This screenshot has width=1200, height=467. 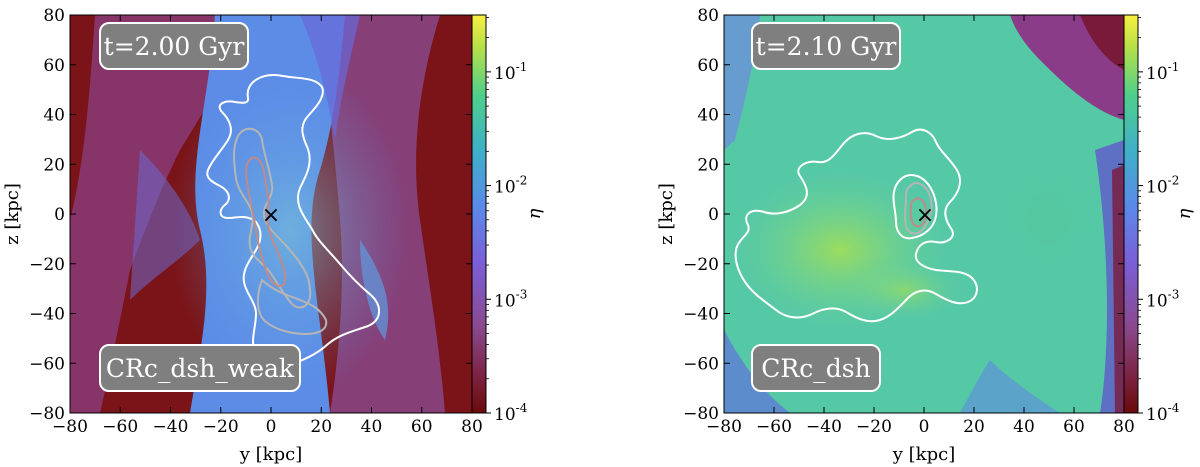 I want to click on time-label-left: t=2.00 Gyr, so click(x=174, y=46).